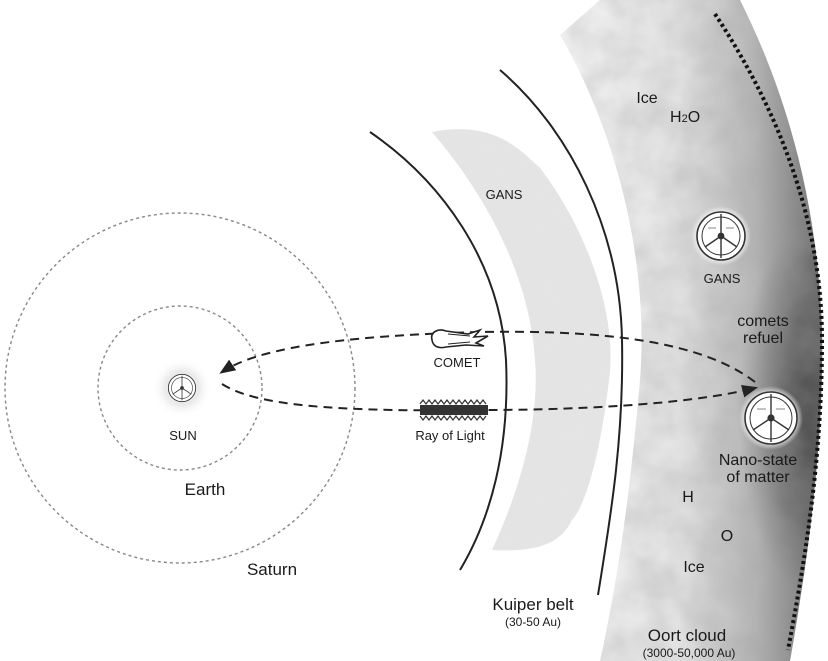  Describe the element at coordinates (722, 278) in the screenshot. I see `oort-gans-label: GANS` at that location.